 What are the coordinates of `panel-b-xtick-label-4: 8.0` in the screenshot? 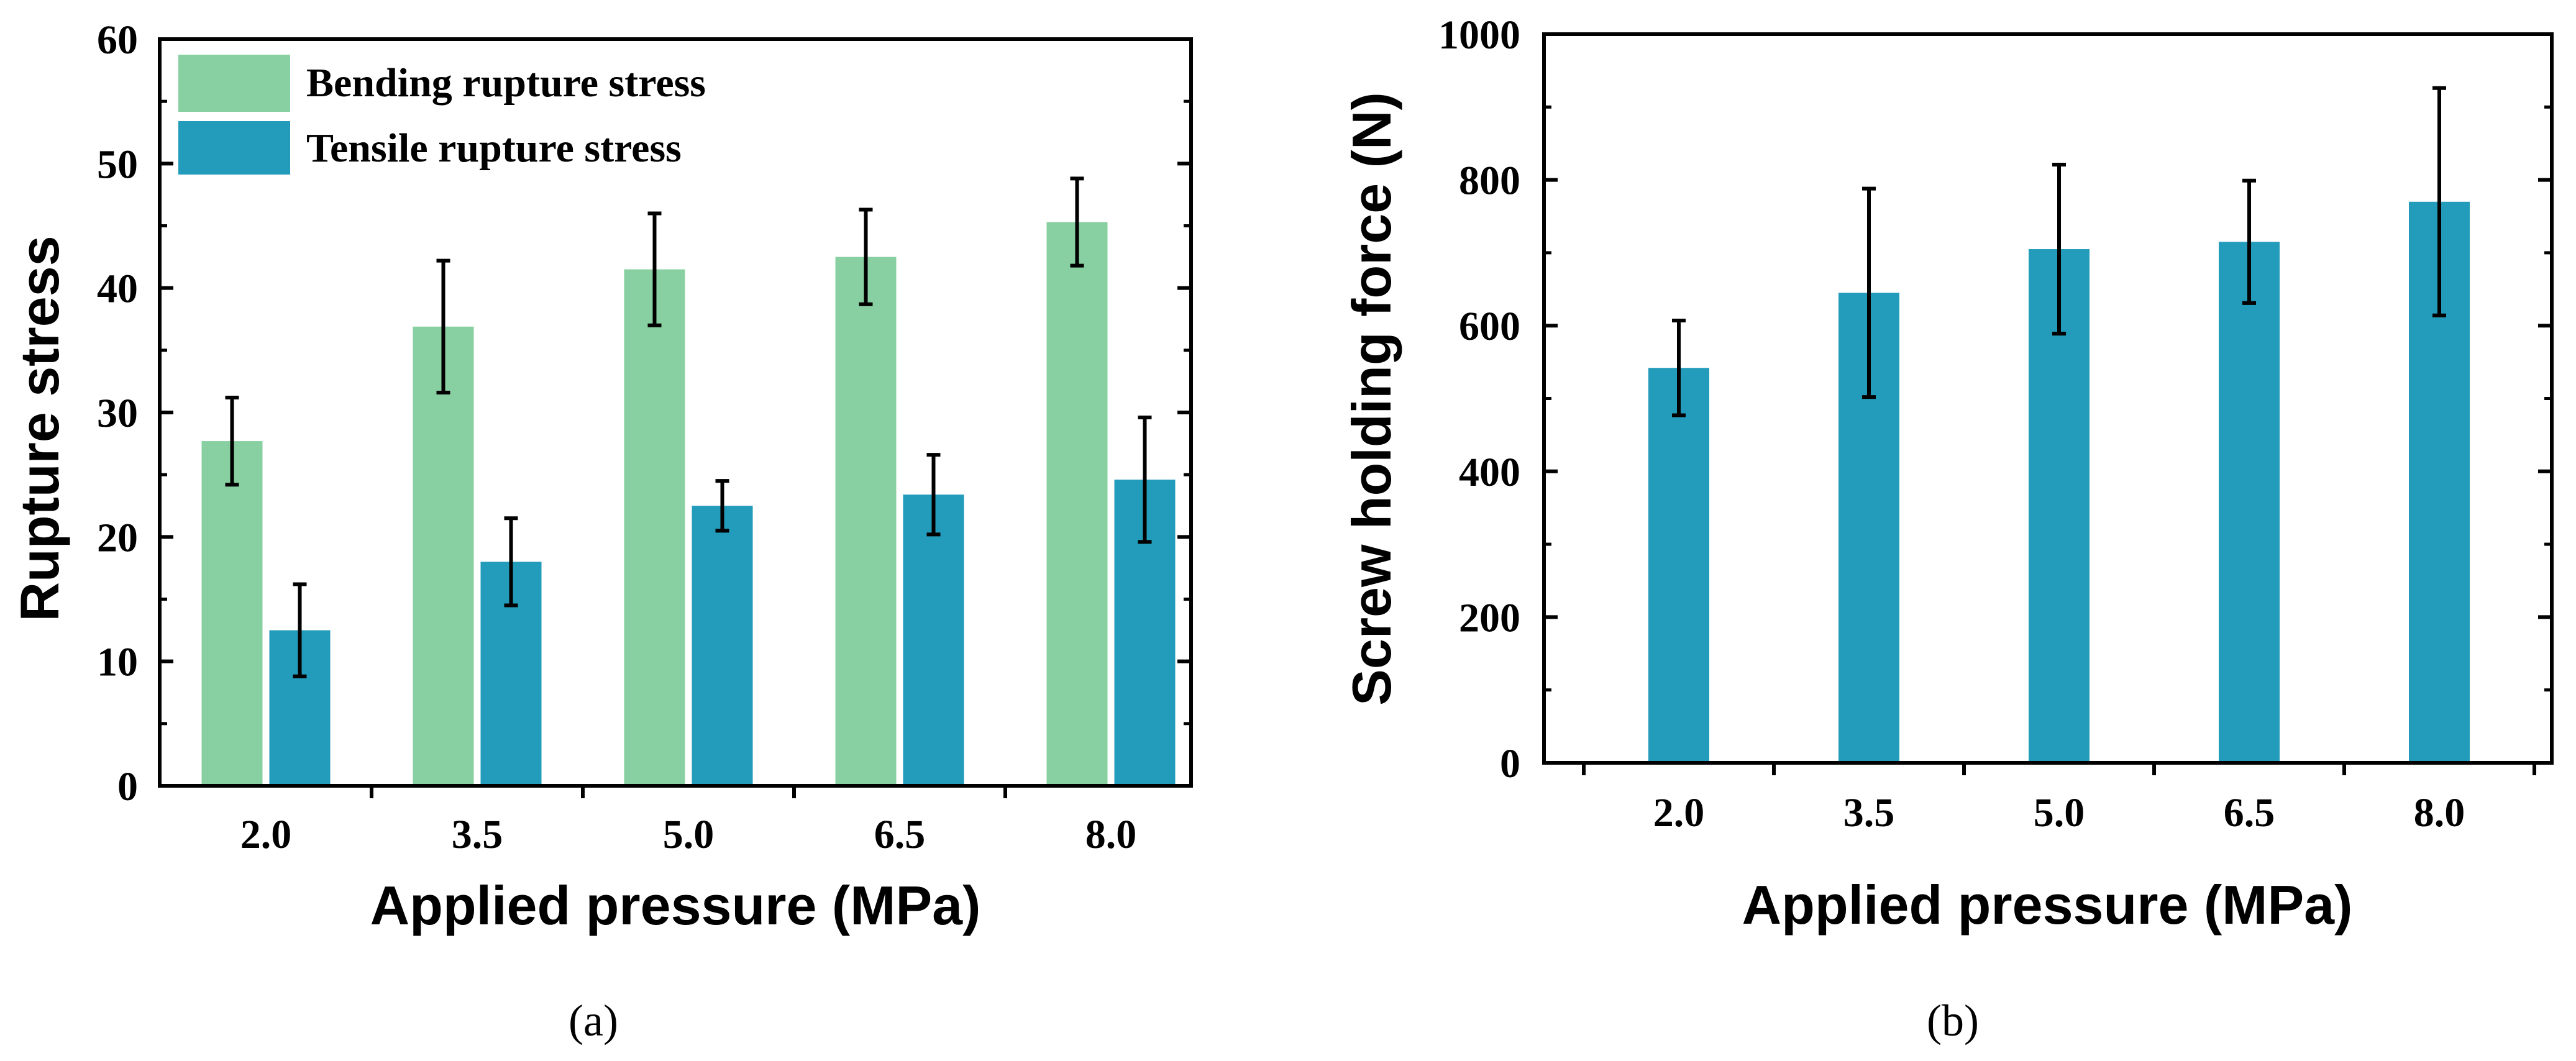 It's located at (2439, 813).